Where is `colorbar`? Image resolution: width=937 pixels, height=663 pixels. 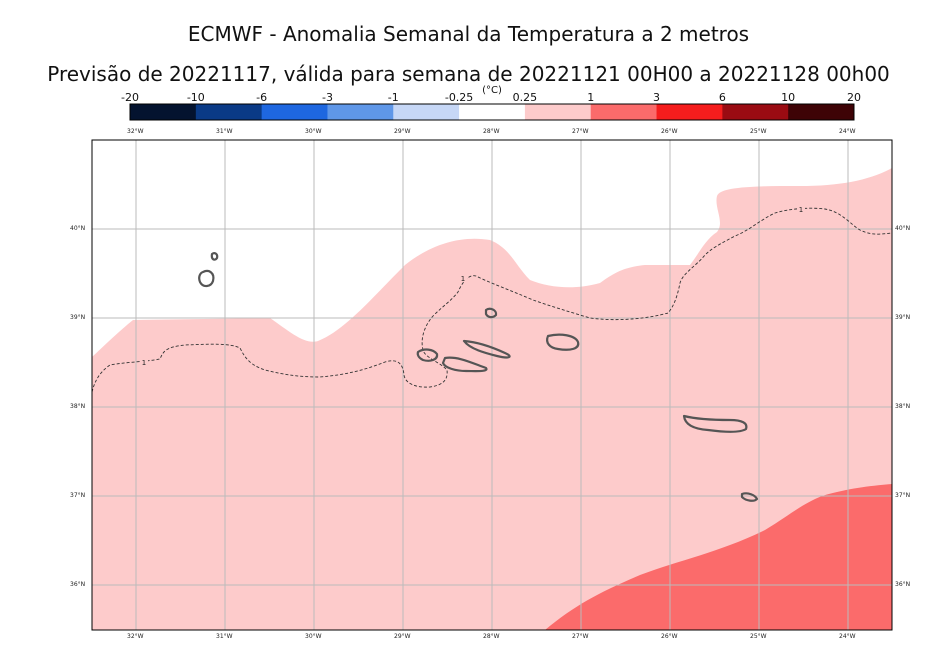 colorbar is located at coordinates (492, 112).